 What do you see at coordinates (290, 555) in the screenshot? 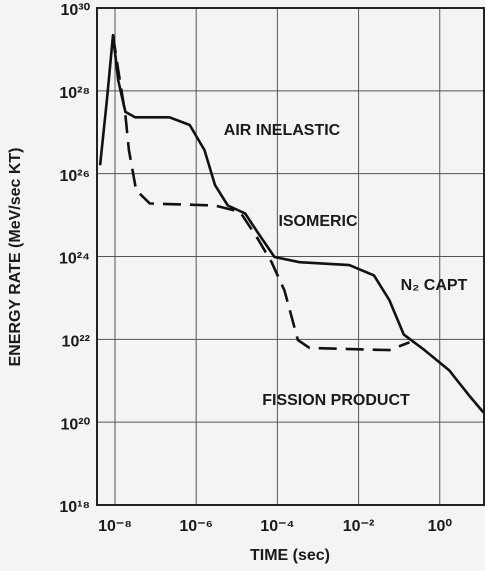
I see `x-axis-label: TIME (sec)` at bounding box center [290, 555].